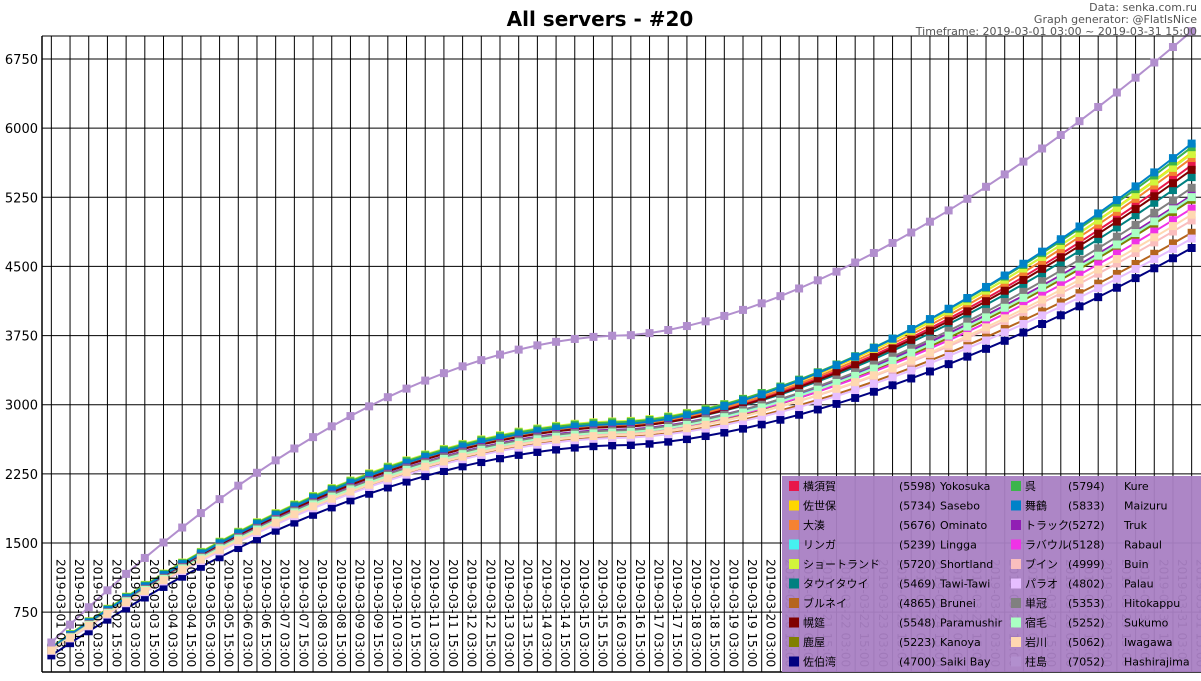 The height and width of the screenshot is (681, 1201). What do you see at coordinates (917, 486) in the screenshot?
I see `legend-final-value: (5598)` at bounding box center [917, 486].